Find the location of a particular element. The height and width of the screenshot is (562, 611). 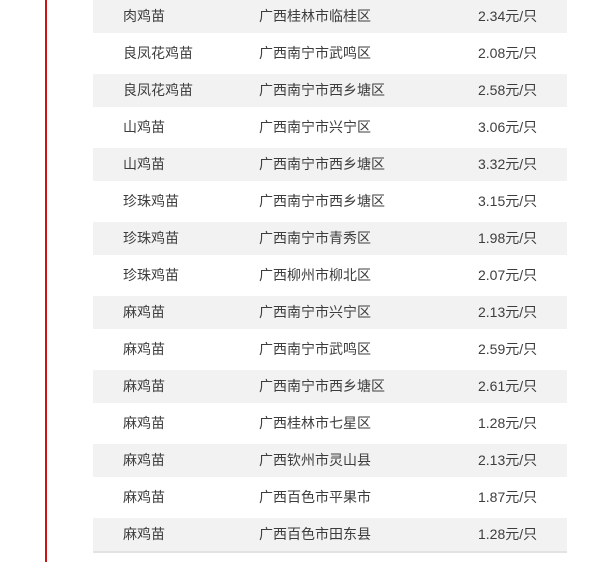

region-cell: 广西钦州市灵山县 is located at coordinates (315, 460).